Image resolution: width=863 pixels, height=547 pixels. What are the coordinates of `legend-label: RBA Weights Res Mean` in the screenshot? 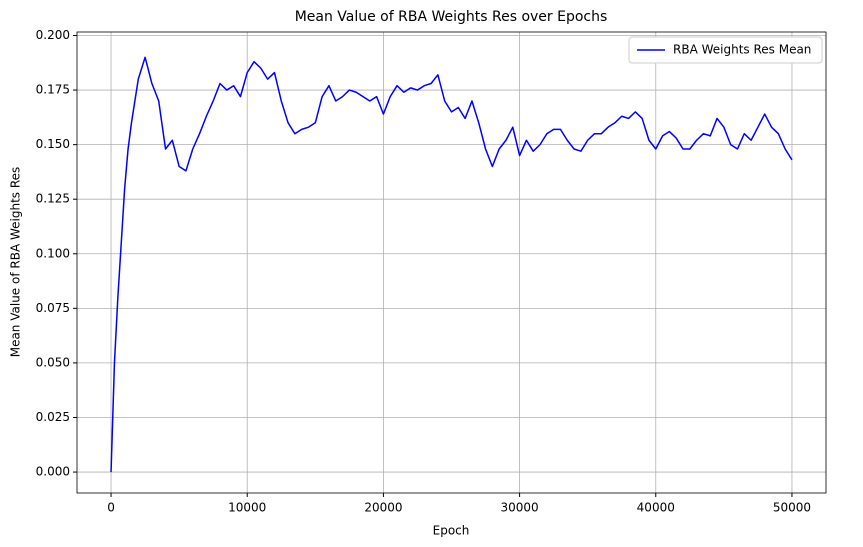 It's located at (742, 50).